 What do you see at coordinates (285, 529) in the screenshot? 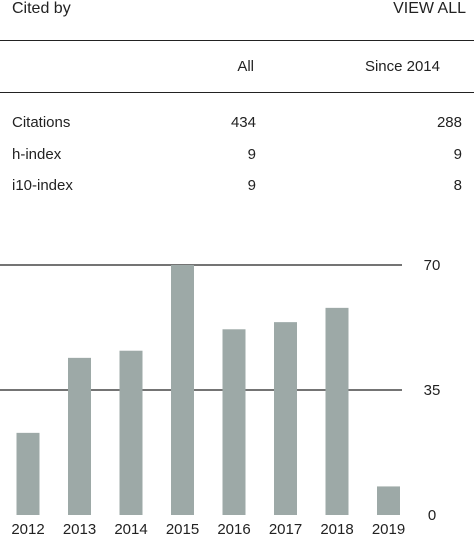
I see `x-tick-label-2017: 2017` at bounding box center [285, 529].